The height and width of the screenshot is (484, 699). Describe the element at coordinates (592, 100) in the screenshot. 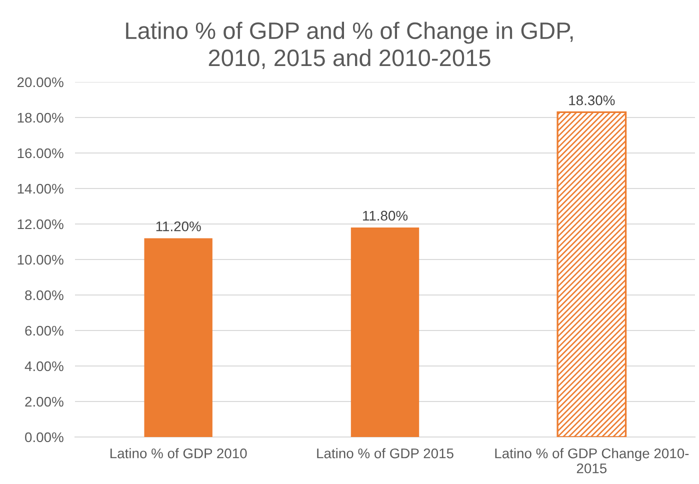

I see `data-label: 18.30%` at that location.